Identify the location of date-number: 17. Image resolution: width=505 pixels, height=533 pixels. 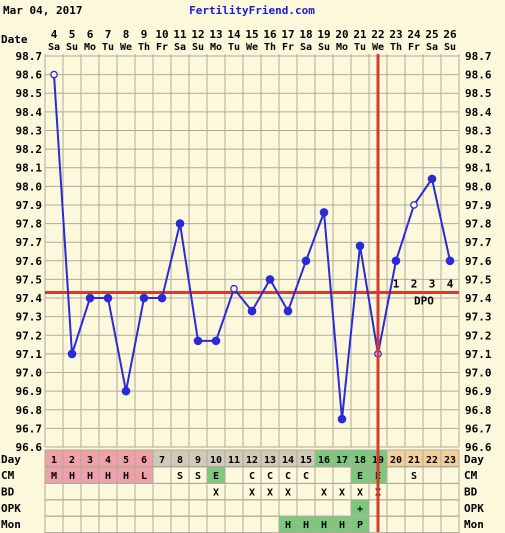
(287, 34).